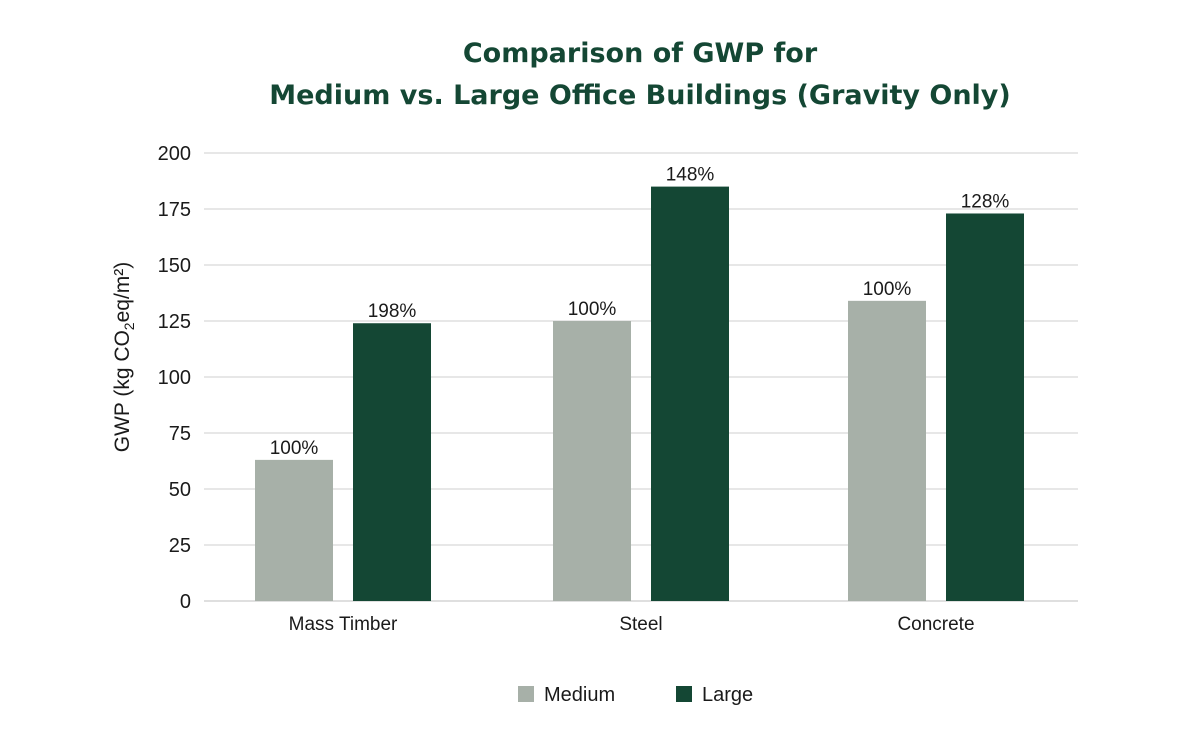  Describe the element at coordinates (180, 434) in the screenshot. I see `y-tick-label: 75` at that location.